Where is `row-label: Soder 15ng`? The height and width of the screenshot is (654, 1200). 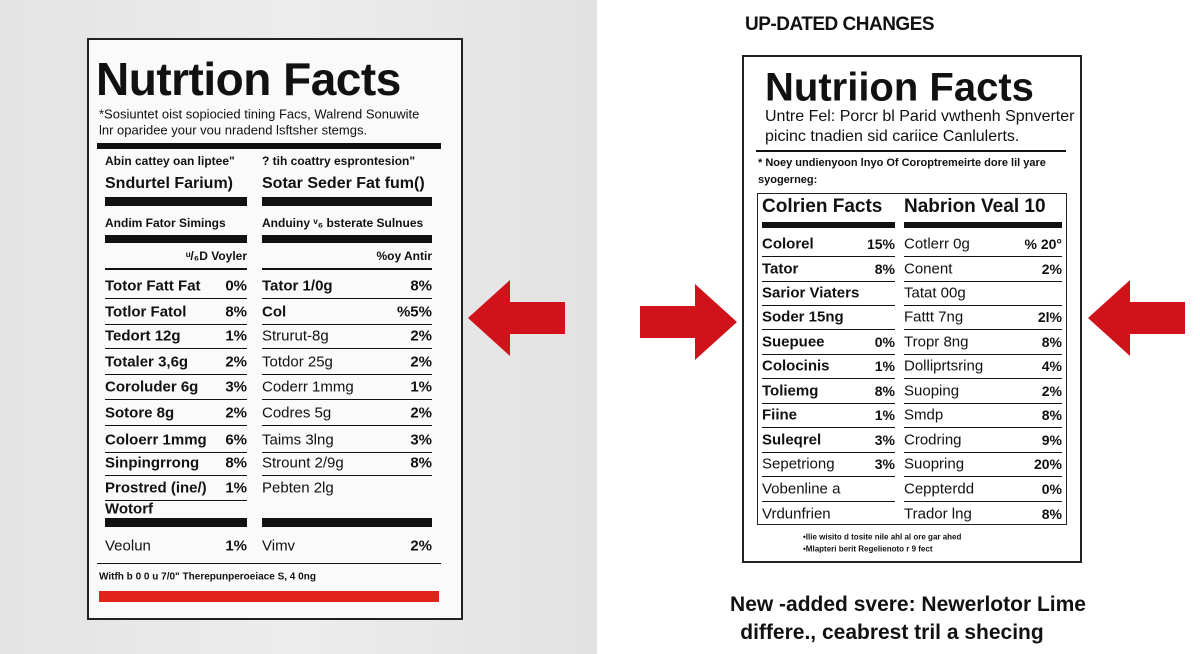
row-label: Soder 15ng is located at coordinates (803, 317).